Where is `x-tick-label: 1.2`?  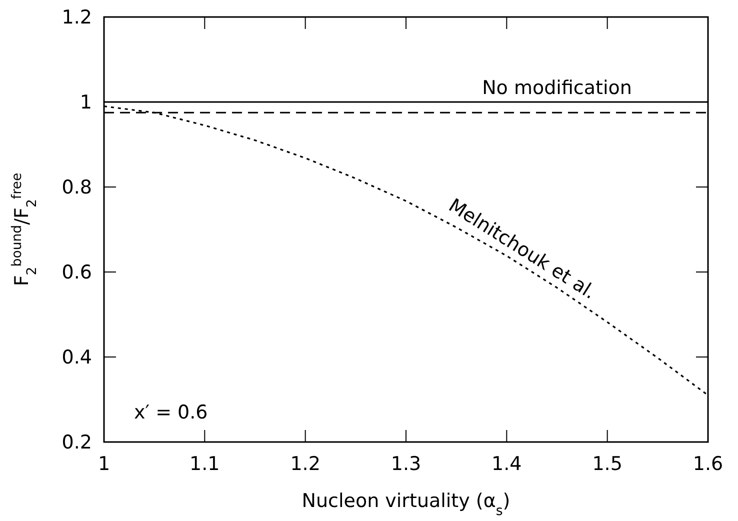 x-tick-label: 1.2 is located at coordinates (305, 464).